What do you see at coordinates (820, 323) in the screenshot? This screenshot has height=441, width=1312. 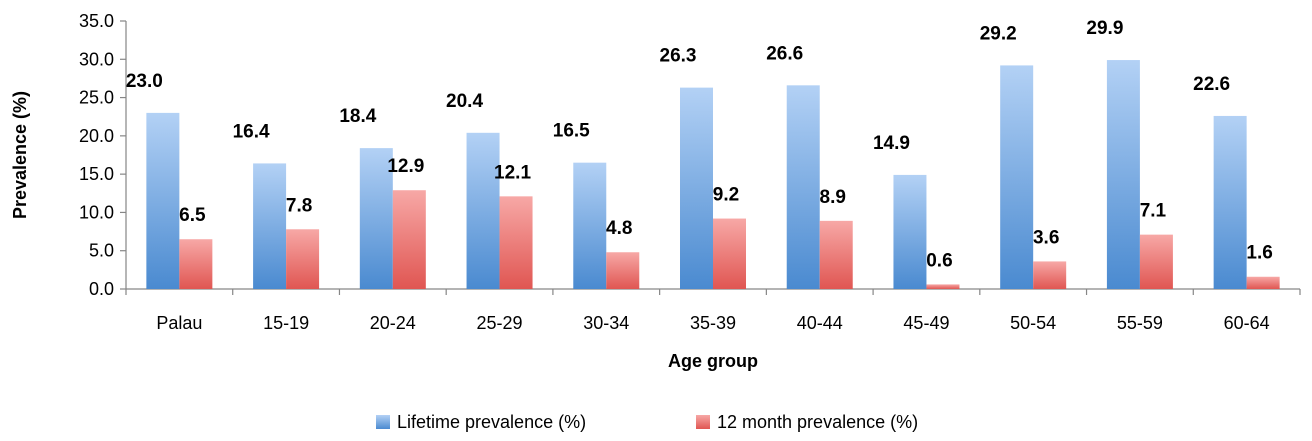 I see `x-tick-label: 40-44` at bounding box center [820, 323].